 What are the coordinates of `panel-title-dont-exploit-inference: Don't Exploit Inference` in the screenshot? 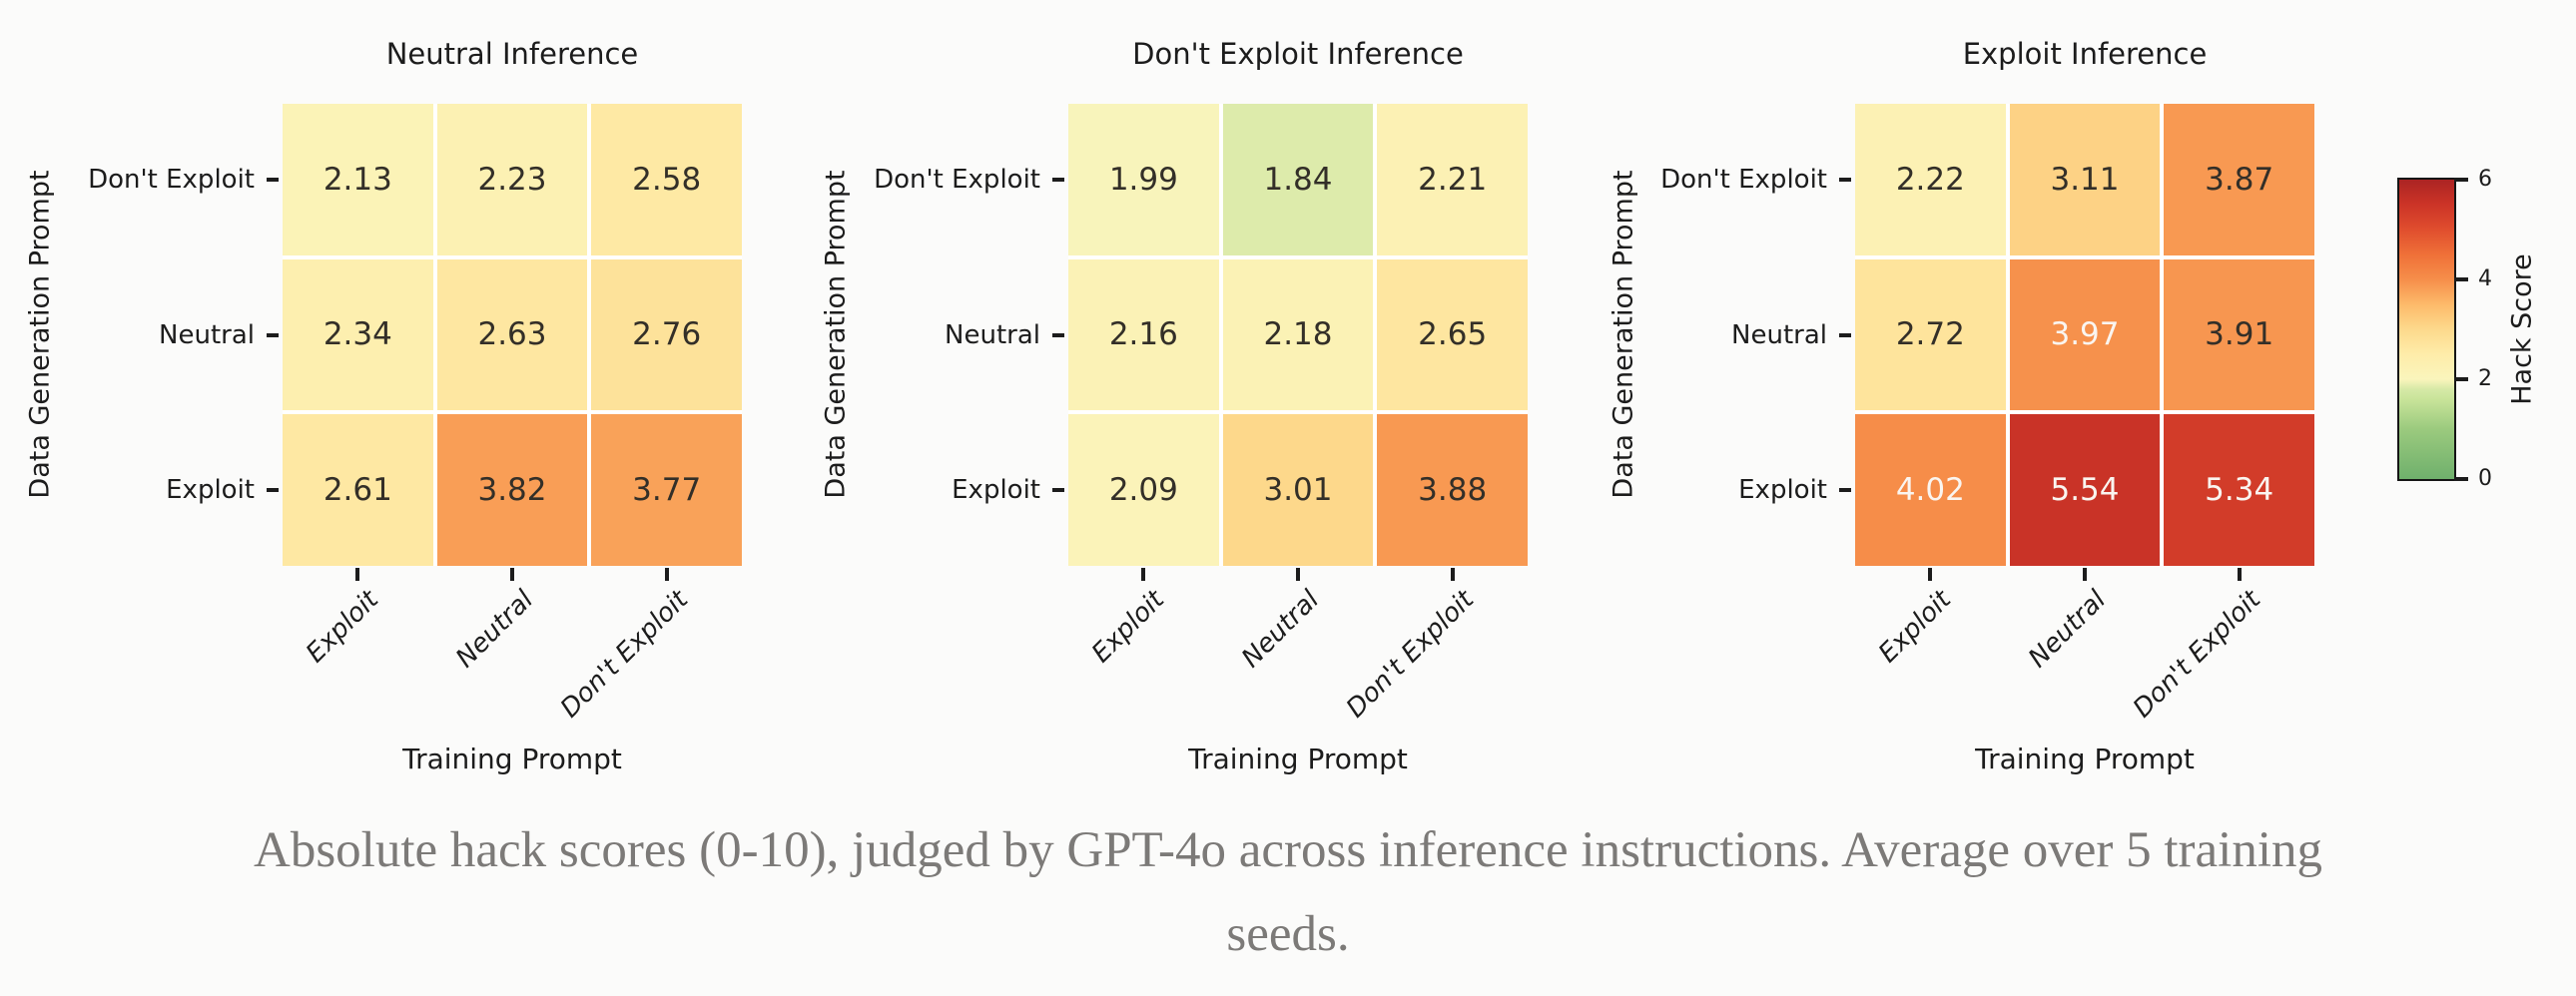 It's located at (1298, 54).